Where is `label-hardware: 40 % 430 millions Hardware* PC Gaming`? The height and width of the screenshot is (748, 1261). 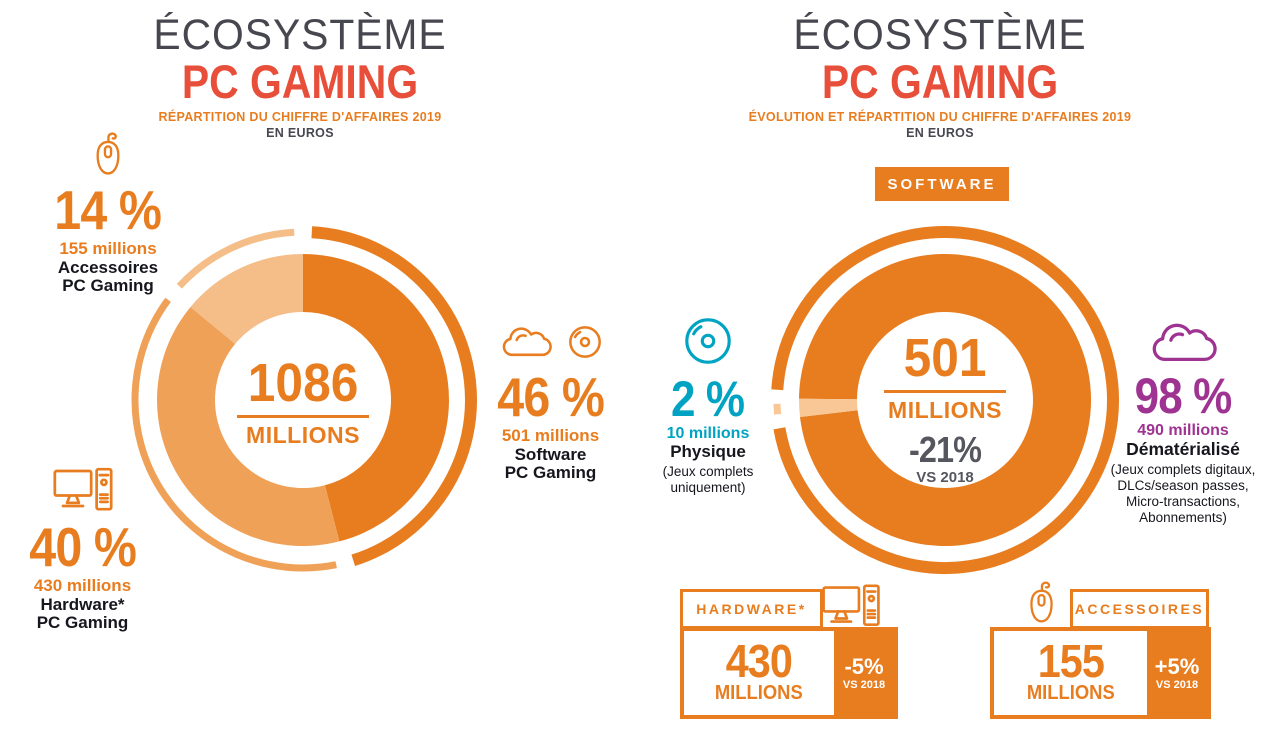 label-hardware: 40 % 430 millions Hardware* PC Gaming is located at coordinates (82, 550).